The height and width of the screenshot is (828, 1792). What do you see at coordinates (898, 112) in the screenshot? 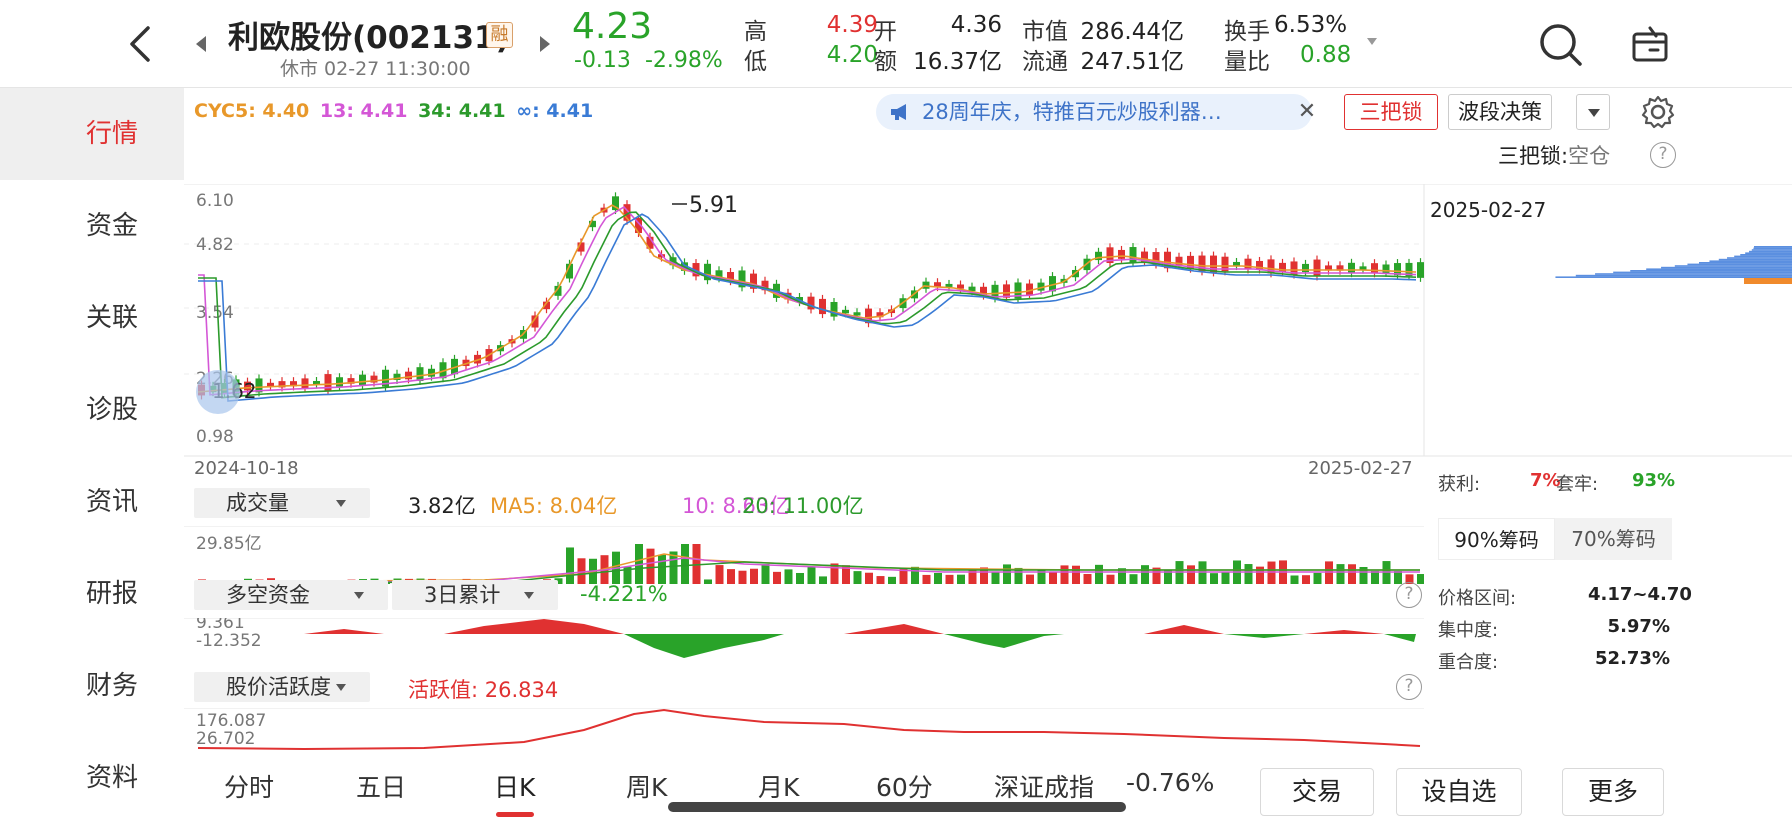
I see `megaphone-icon` at bounding box center [898, 112].